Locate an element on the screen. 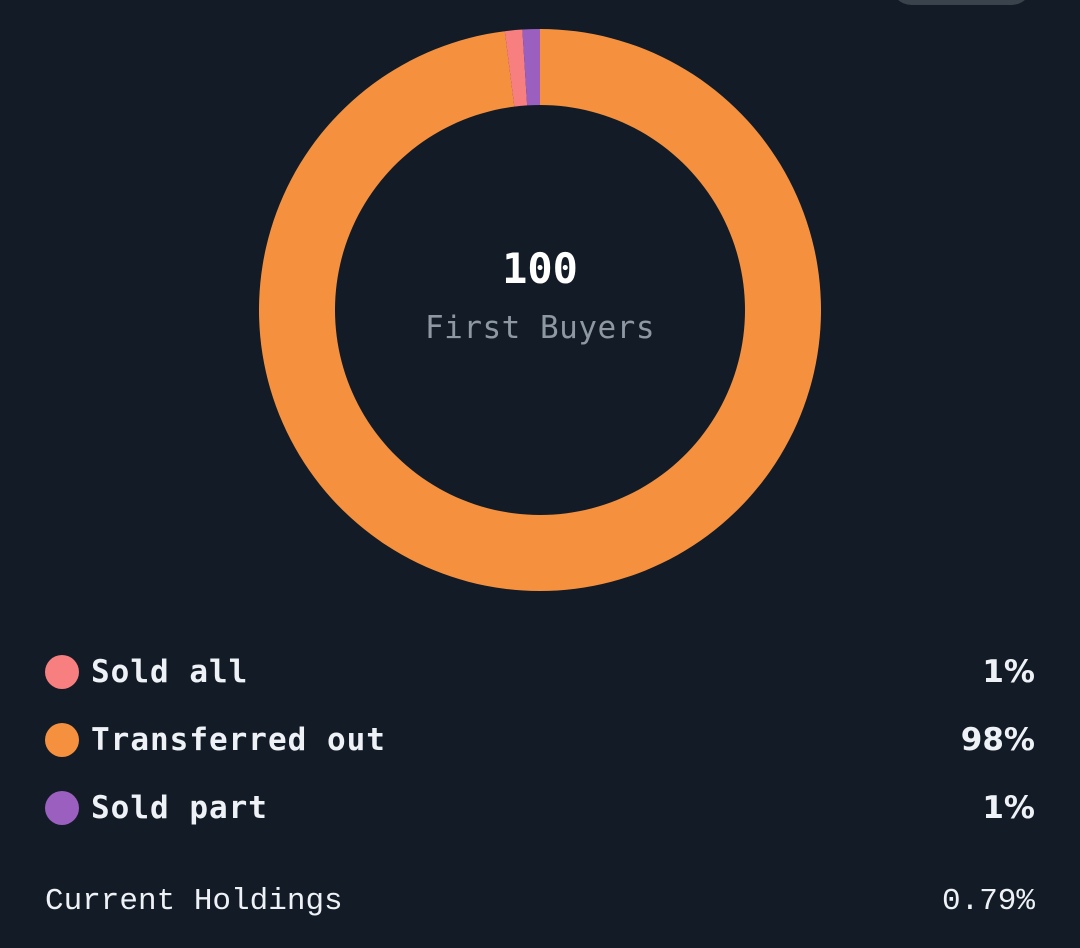 The image size is (1080, 948). legend-label: Sold all is located at coordinates (170, 672).